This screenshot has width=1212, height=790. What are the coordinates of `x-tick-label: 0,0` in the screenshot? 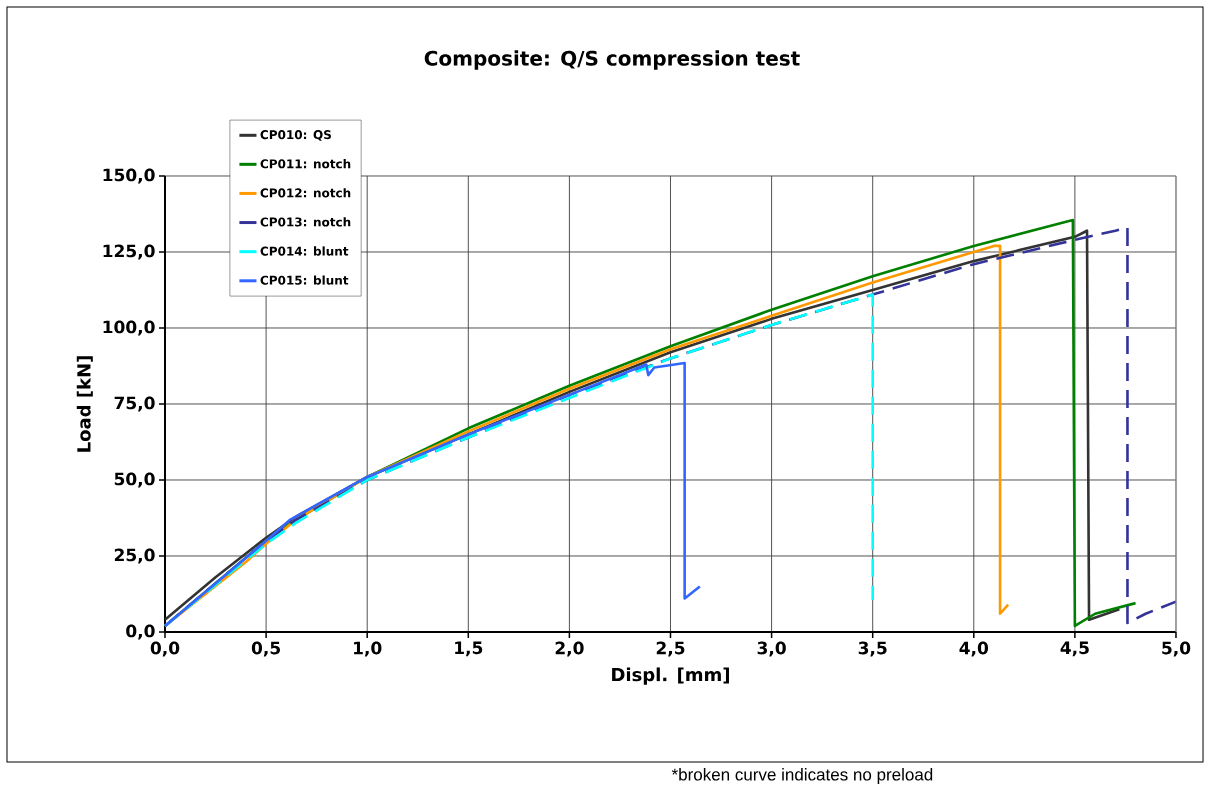 It's located at (165, 649).